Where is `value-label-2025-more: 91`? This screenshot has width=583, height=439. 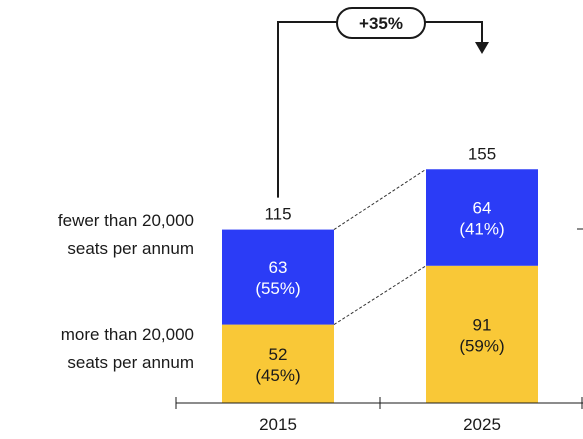 value-label-2025-more: 91 is located at coordinates (482, 324).